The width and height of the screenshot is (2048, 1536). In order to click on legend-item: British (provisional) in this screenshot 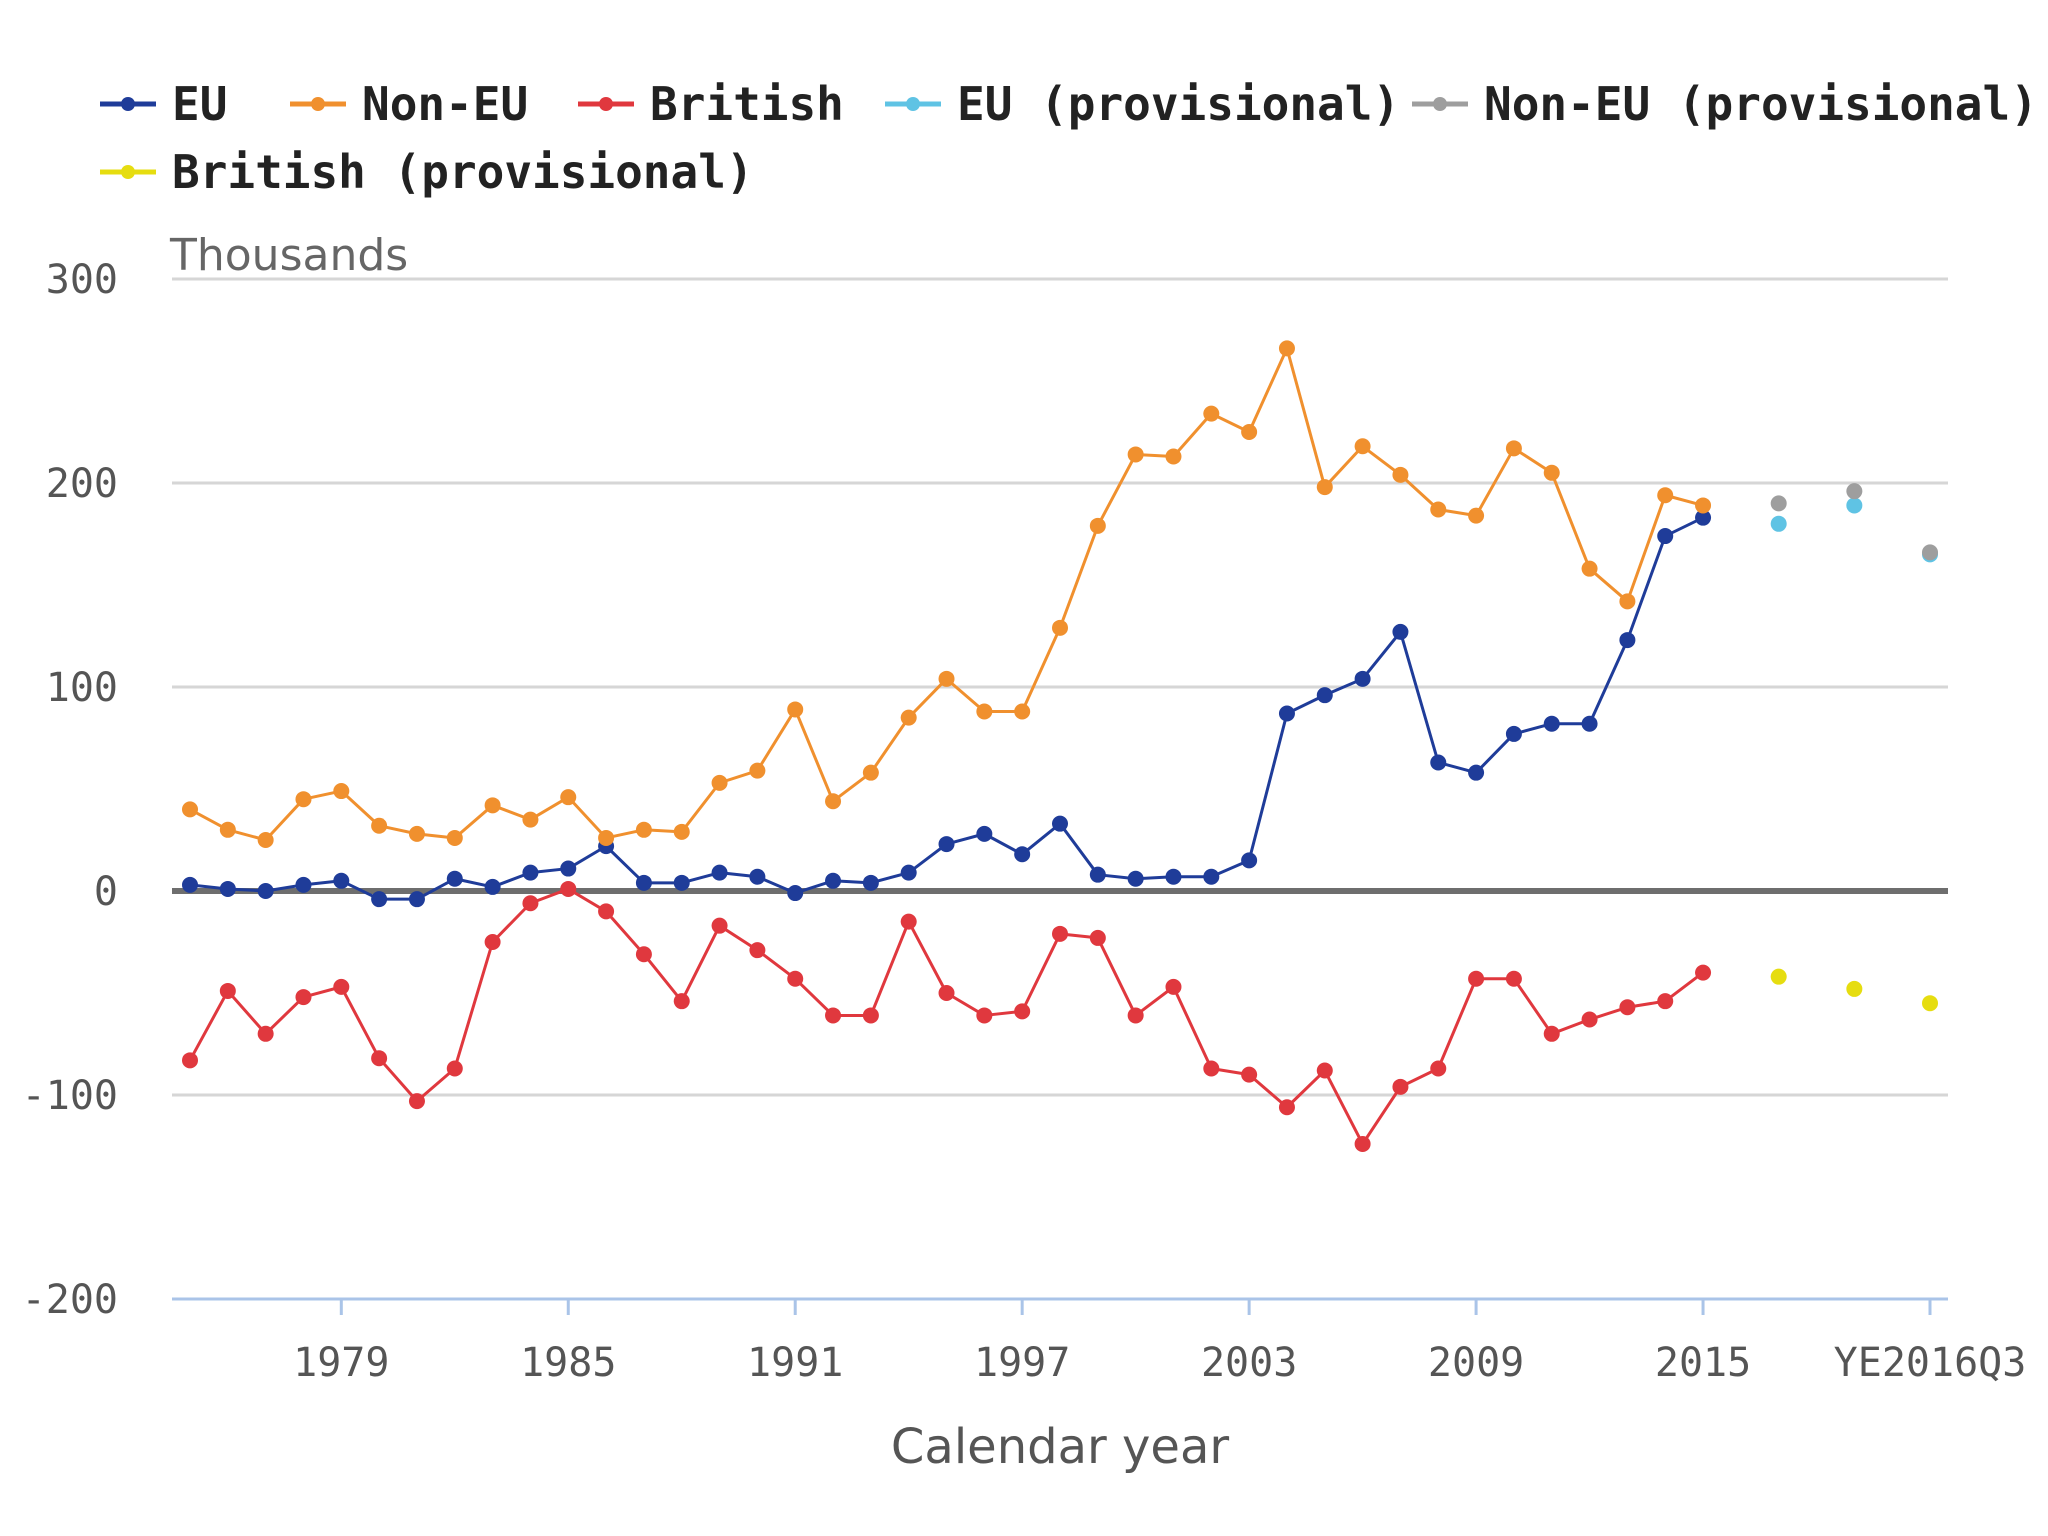, I will do `click(427, 172)`.